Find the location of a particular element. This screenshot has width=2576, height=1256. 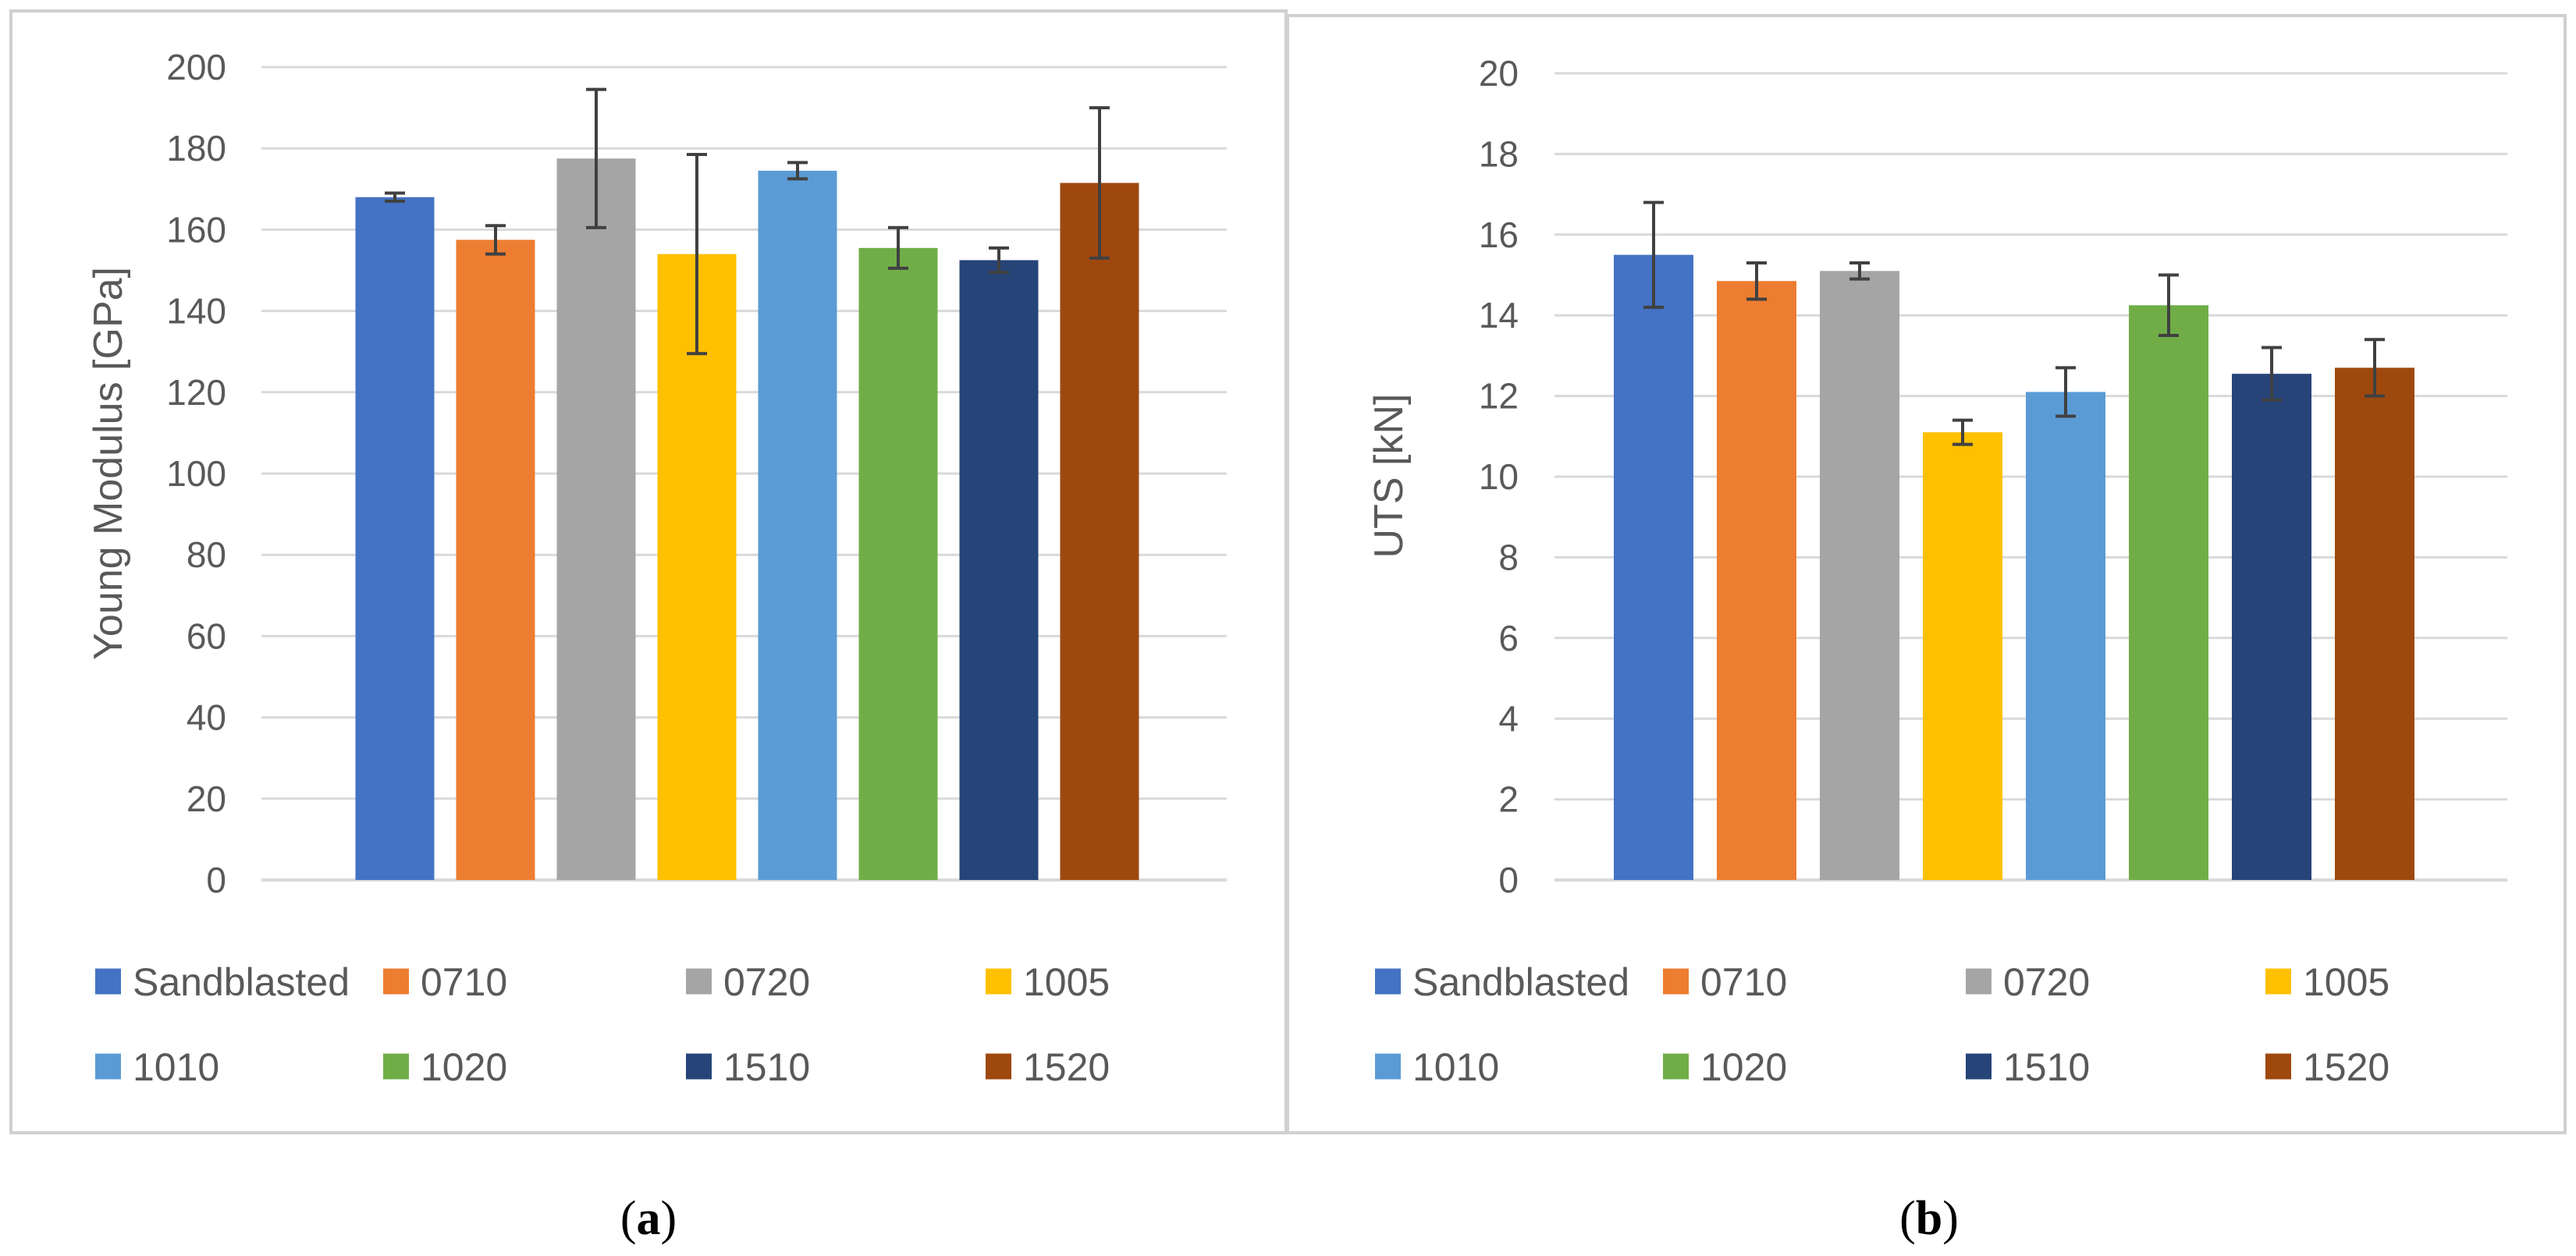

chart-a-legend-item: Sandblasted is located at coordinates (223, 982).